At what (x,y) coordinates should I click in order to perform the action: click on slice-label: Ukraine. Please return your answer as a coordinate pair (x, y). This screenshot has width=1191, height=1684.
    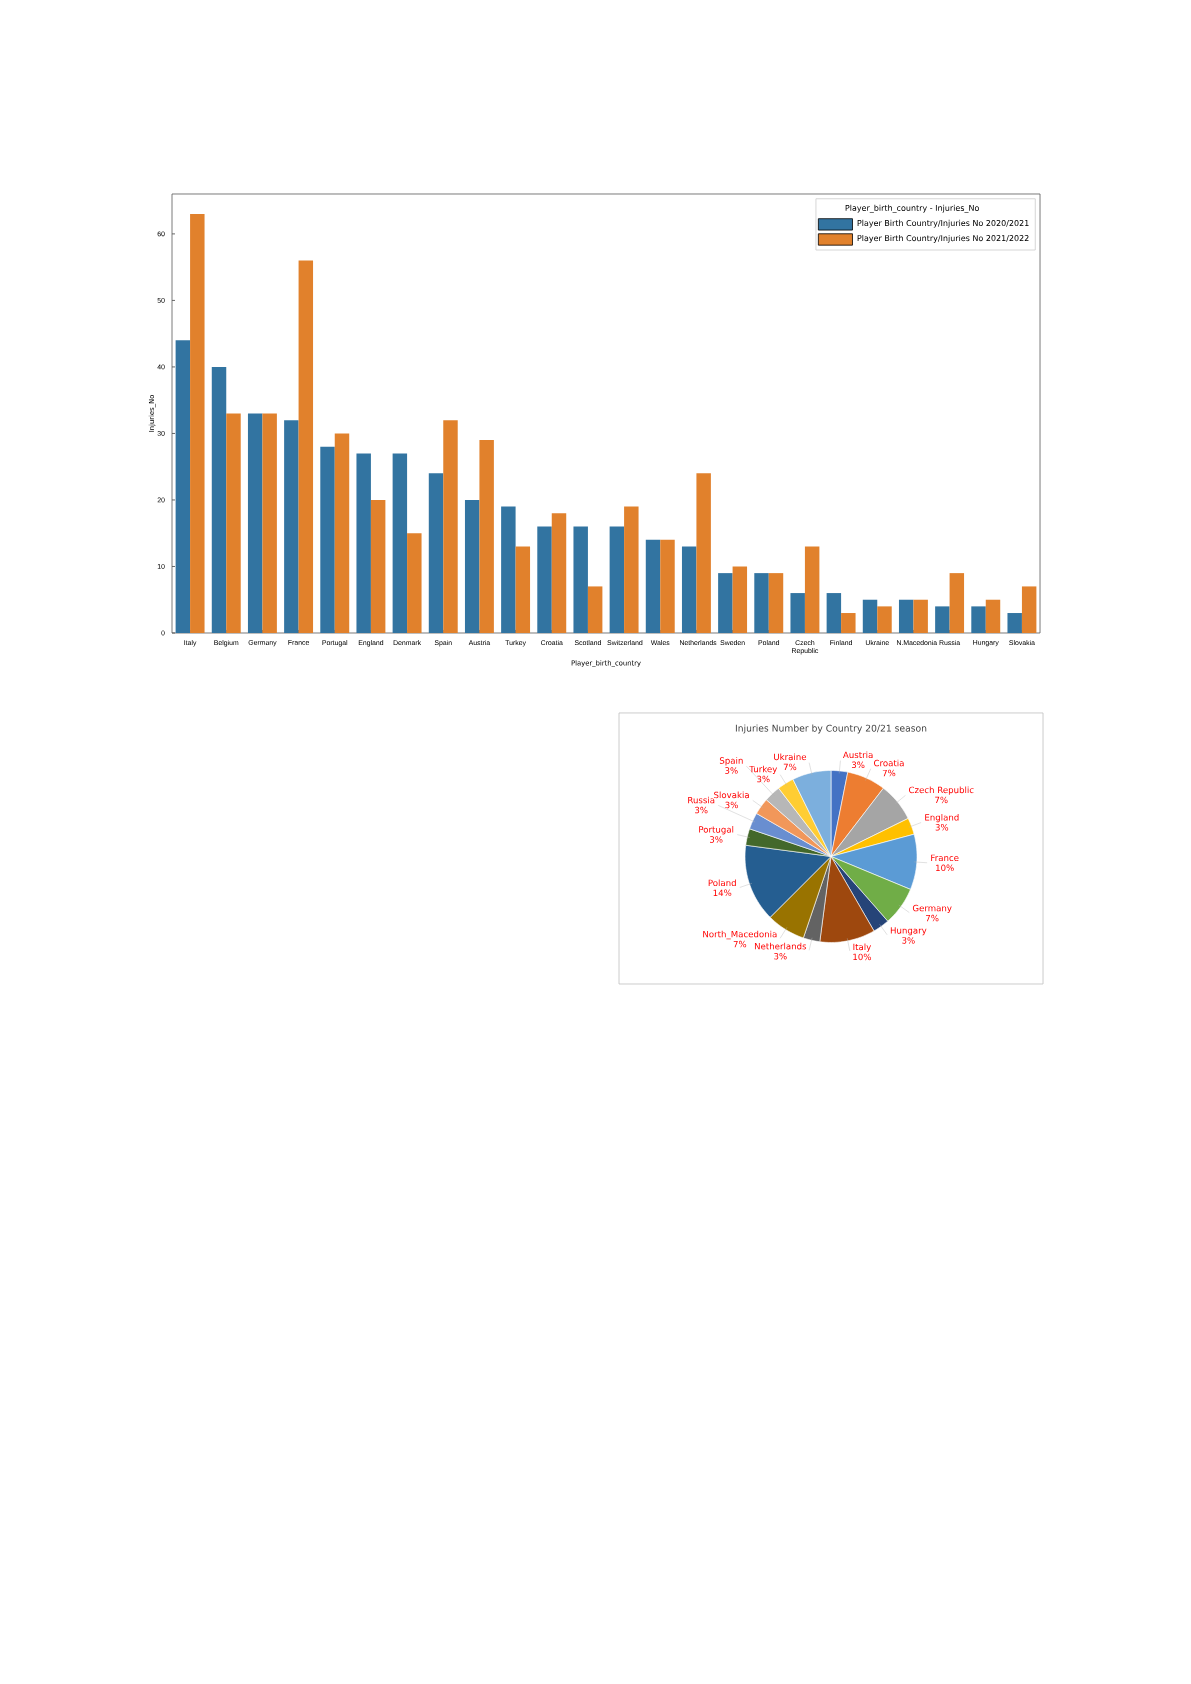
    Looking at the image, I should click on (790, 757).